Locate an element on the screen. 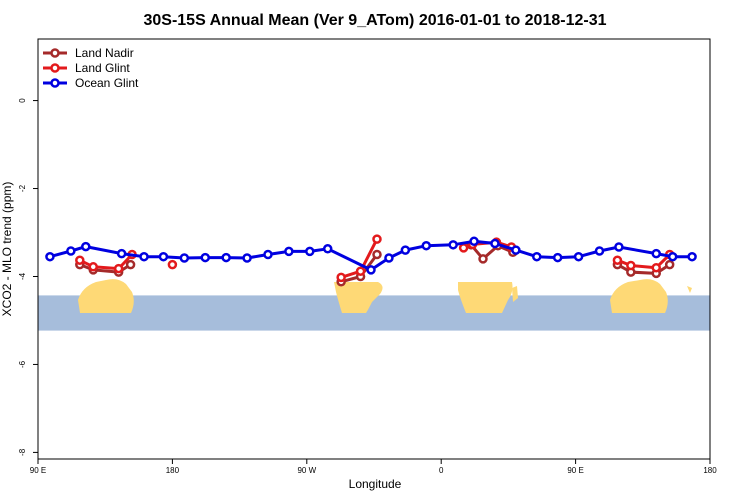 Image resolution: width=750 pixels, height=500 pixels. series-layer is located at coordinates (371, 260).